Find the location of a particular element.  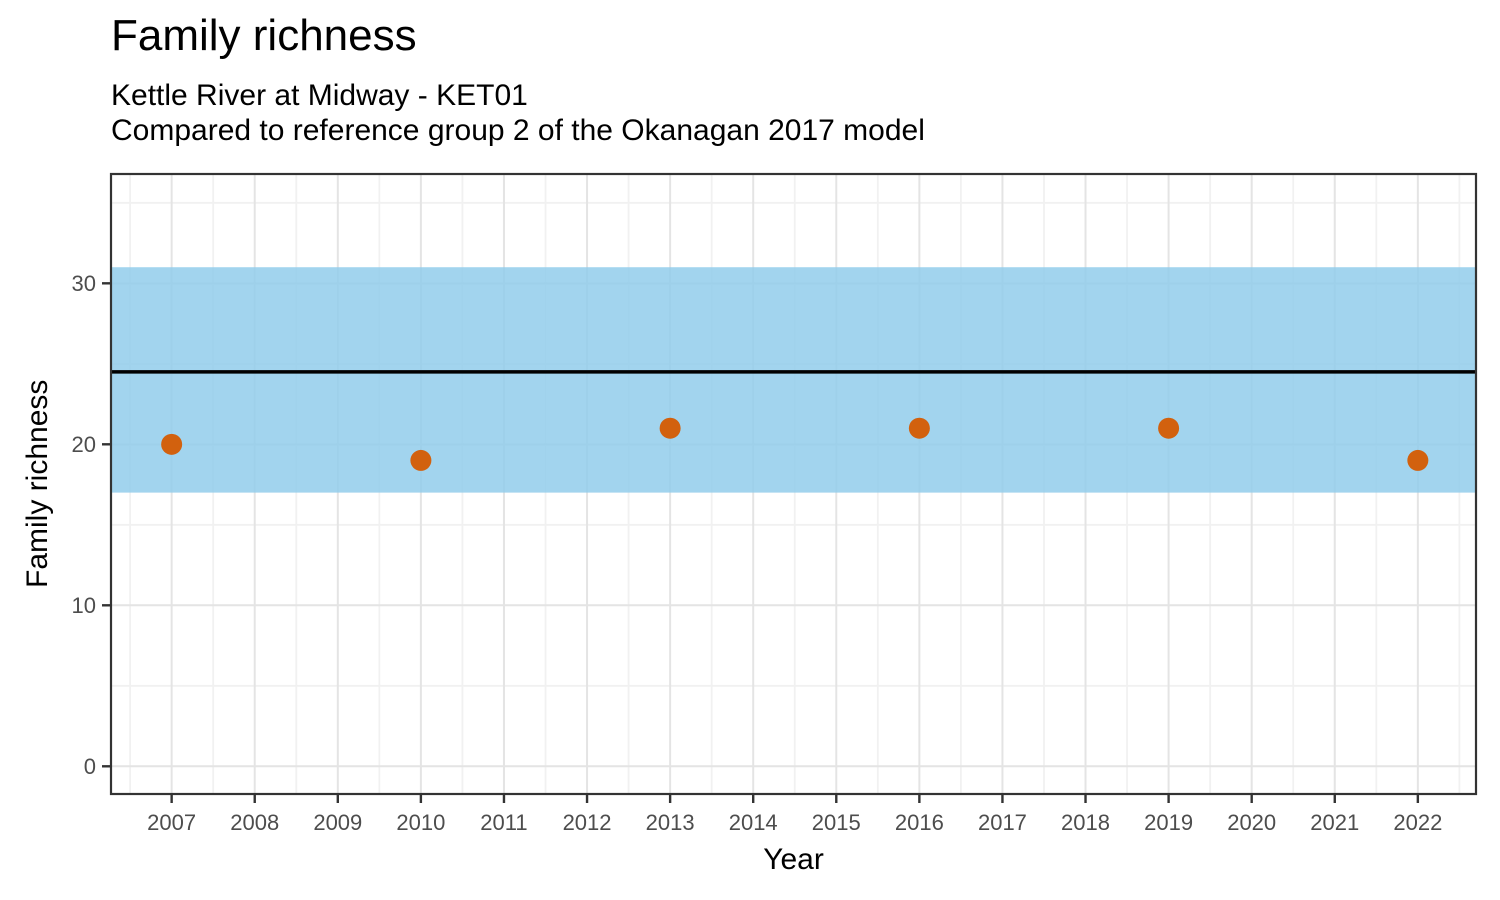

x-tick-label: 2017 is located at coordinates (1002, 822).